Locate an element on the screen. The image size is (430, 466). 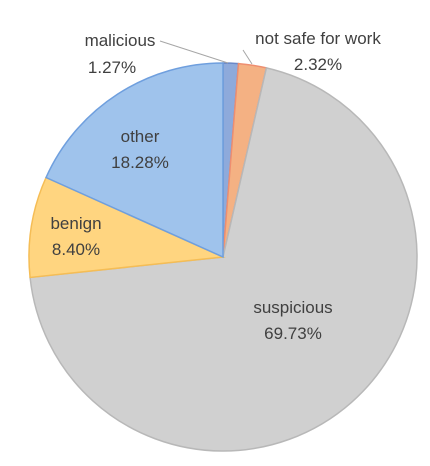
slice-value-other: 18.28% is located at coordinates (140, 162).